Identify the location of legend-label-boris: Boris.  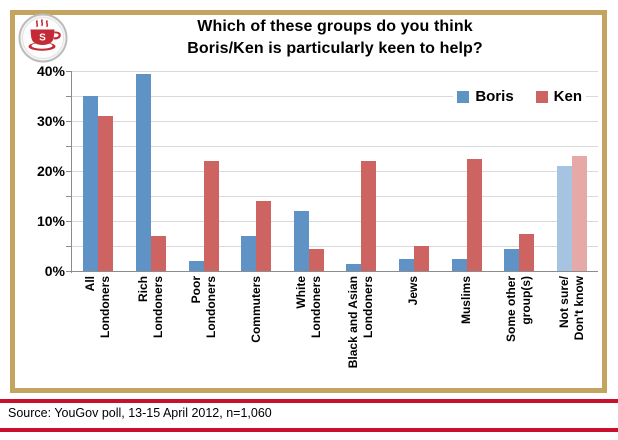
(494, 96).